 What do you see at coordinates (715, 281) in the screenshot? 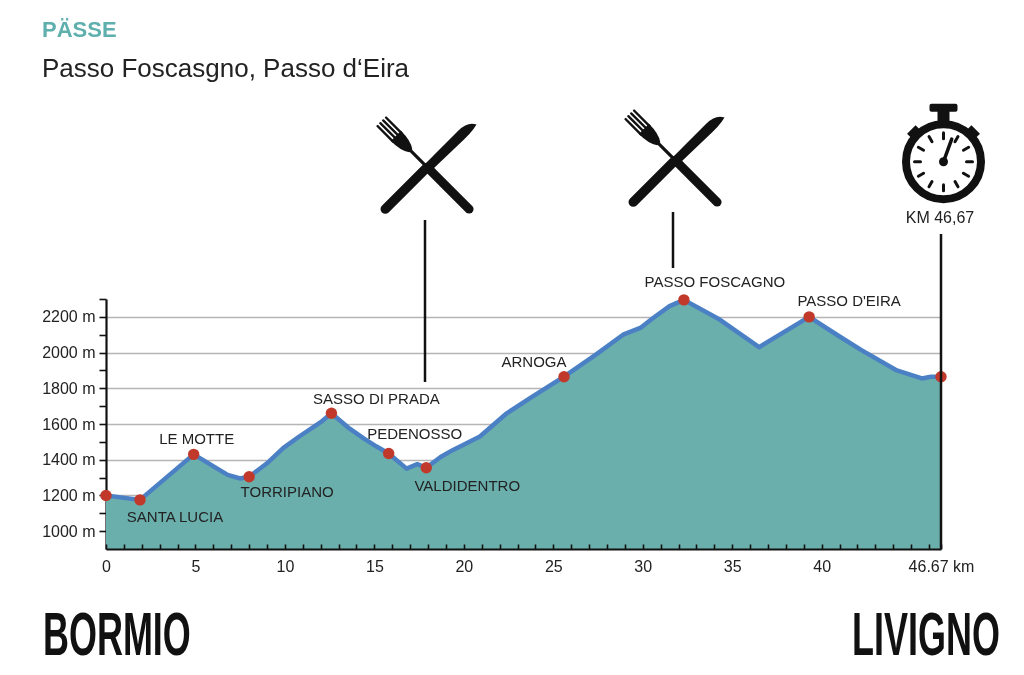
I see `annotation: PASSO FOSCAGNO` at bounding box center [715, 281].